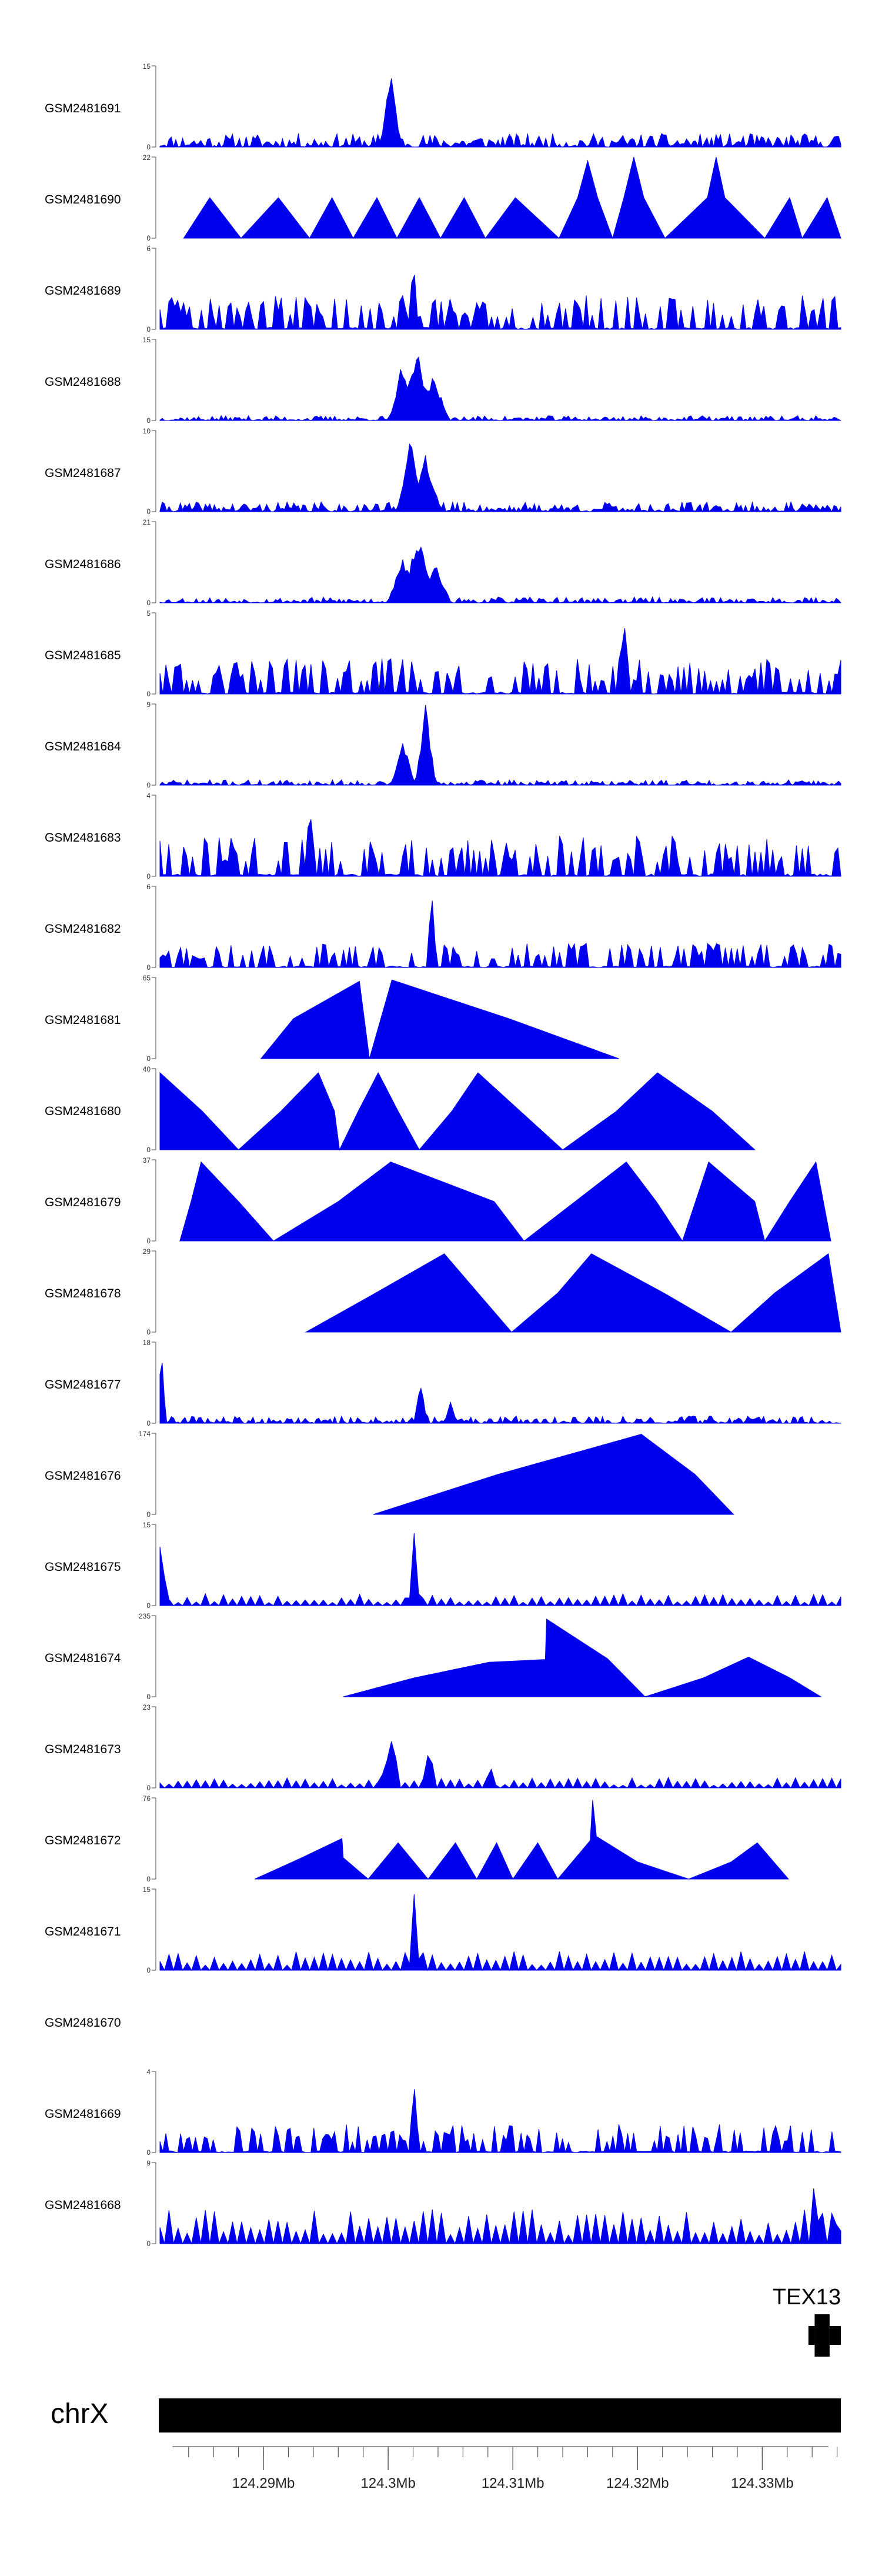 This screenshot has height=2576, width=882. What do you see at coordinates (151, 653) in the screenshot?
I see `track-axis: 50` at bounding box center [151, 653].